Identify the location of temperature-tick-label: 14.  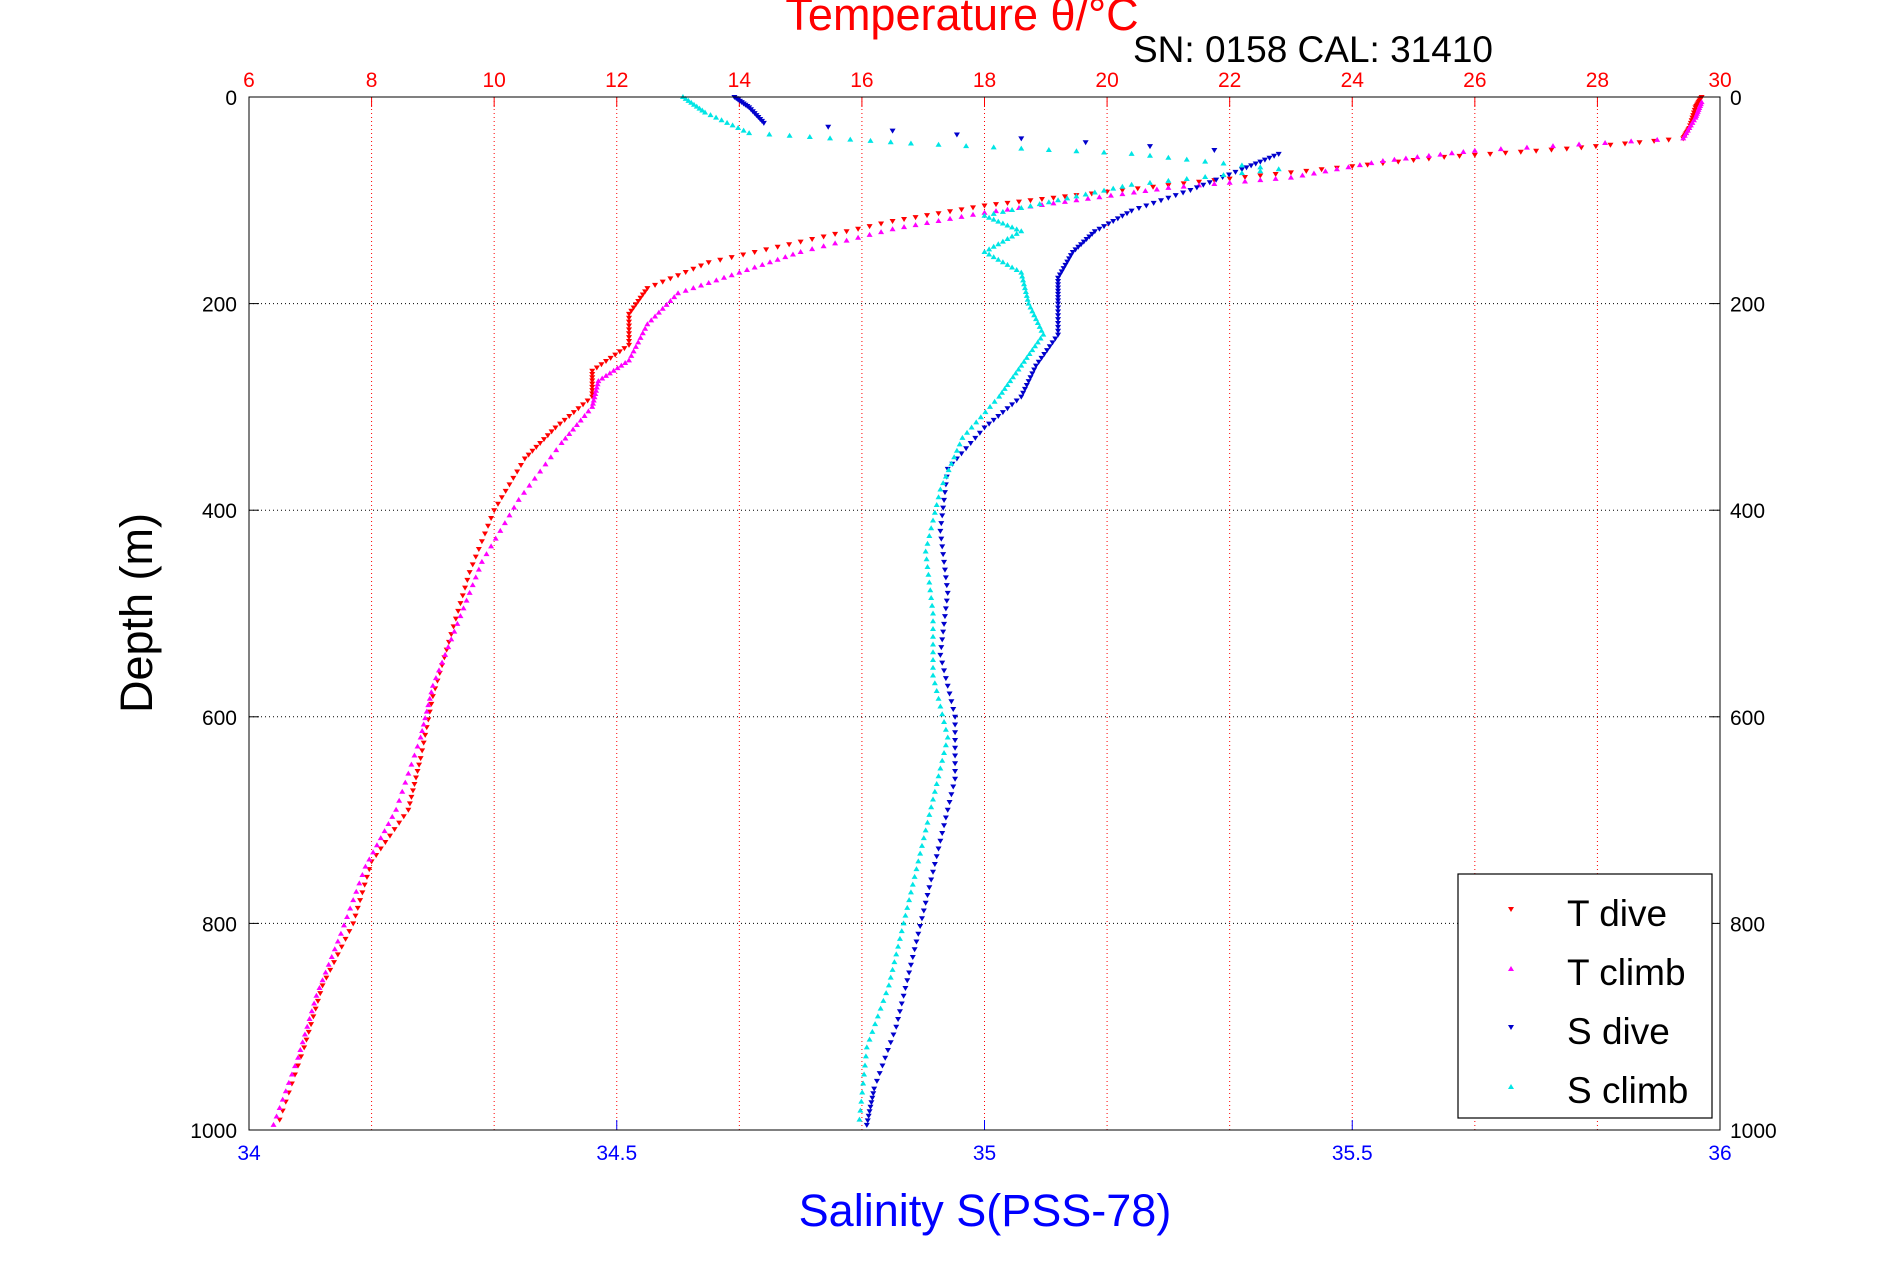
(740, 80).